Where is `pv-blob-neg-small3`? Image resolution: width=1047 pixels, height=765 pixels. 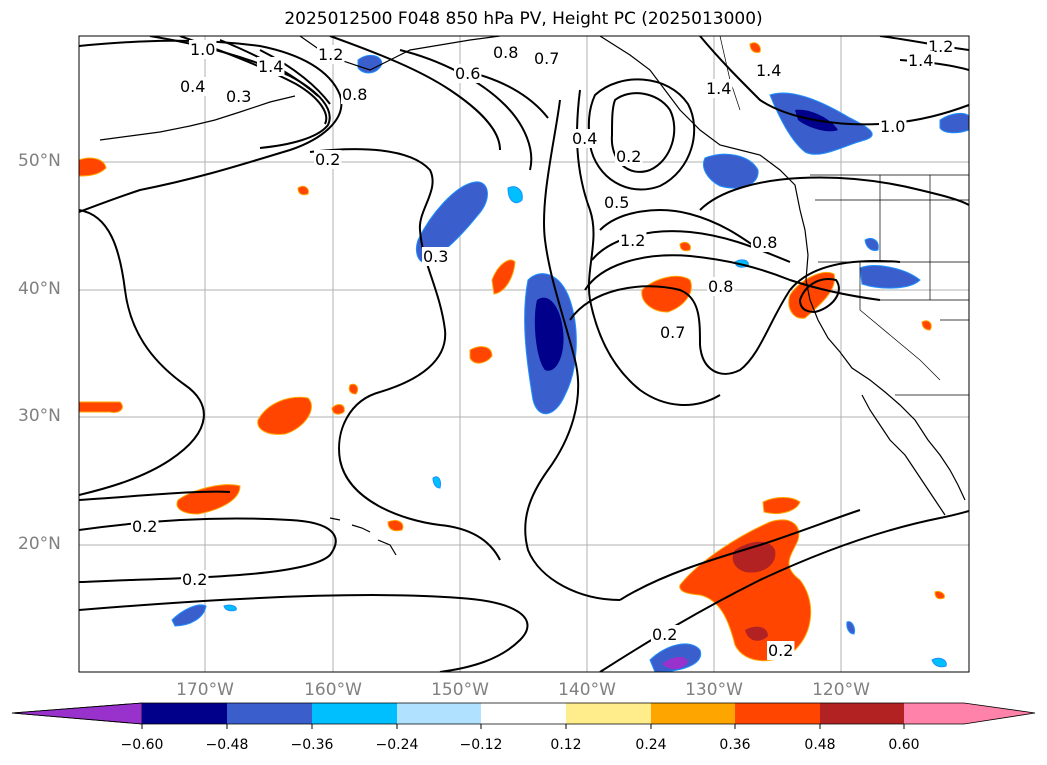 pv-blob-neg-small3 is located at coordinates (230, 608).